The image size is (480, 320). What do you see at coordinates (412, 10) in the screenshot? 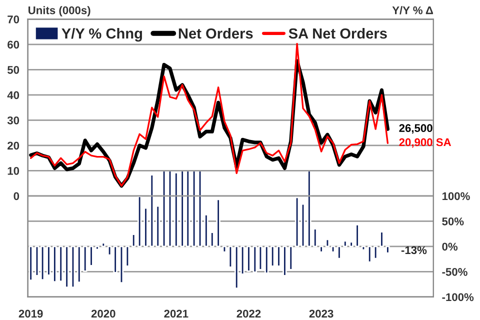
I see `y2-axis-title: Y/Y % Δ` at bounding box center [412, 10].